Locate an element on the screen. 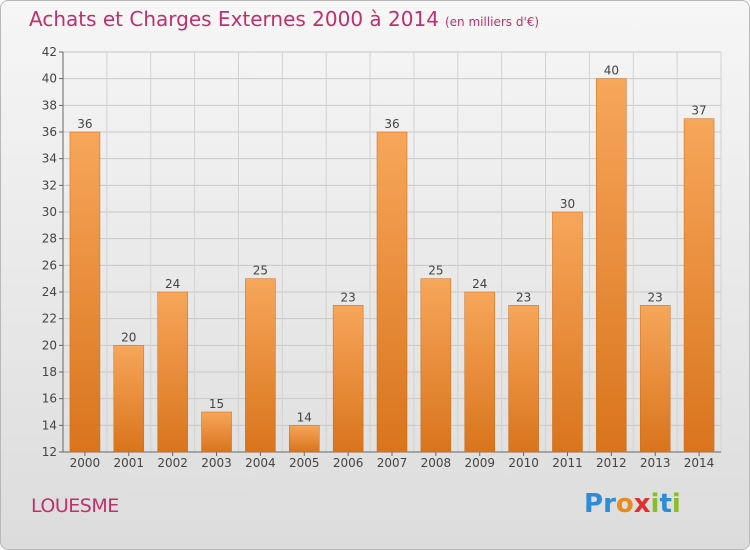 The image size is (750, 550). x-tick-label: 2006 is located at coordinates (348, 463).